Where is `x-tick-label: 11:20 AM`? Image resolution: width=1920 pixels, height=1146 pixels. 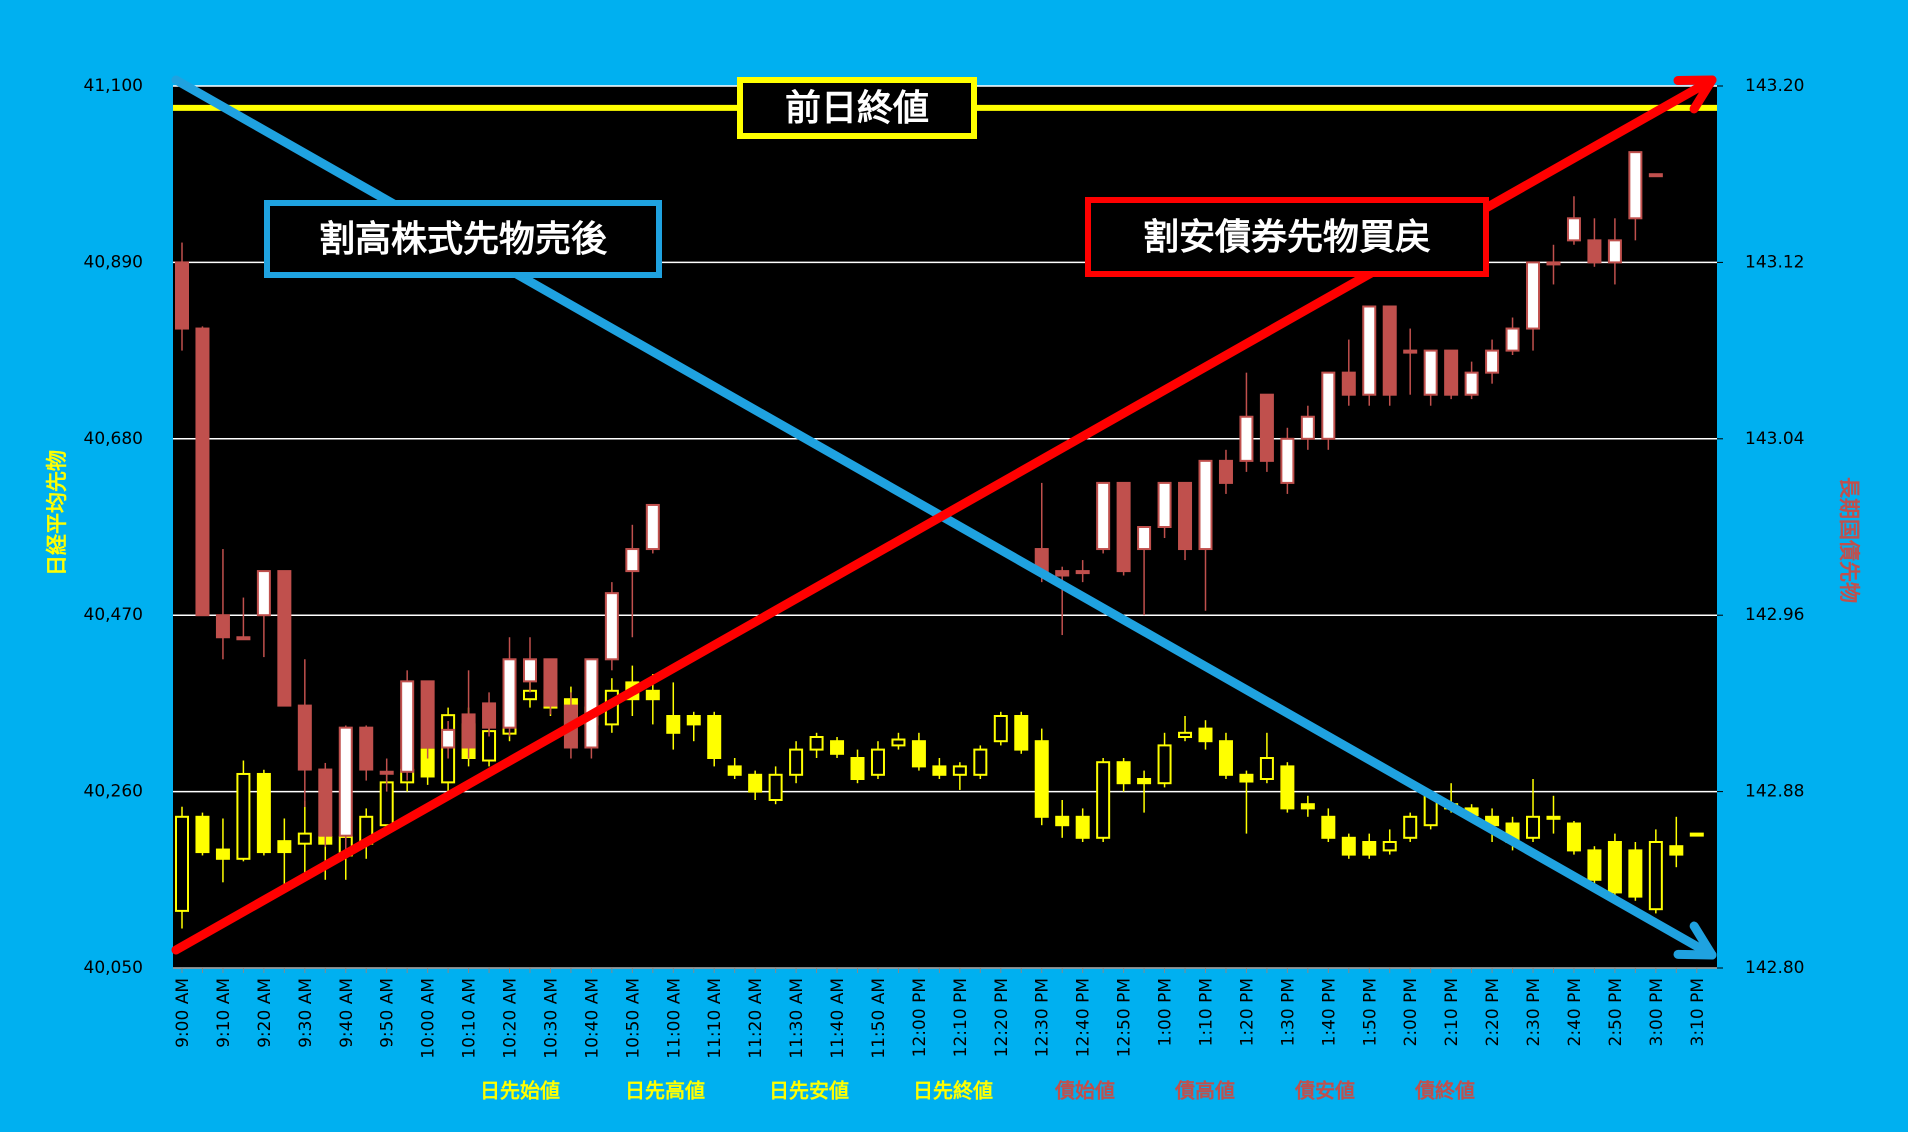
x-tick-label: 11:20 AM is located at coordinates (756, 1018).